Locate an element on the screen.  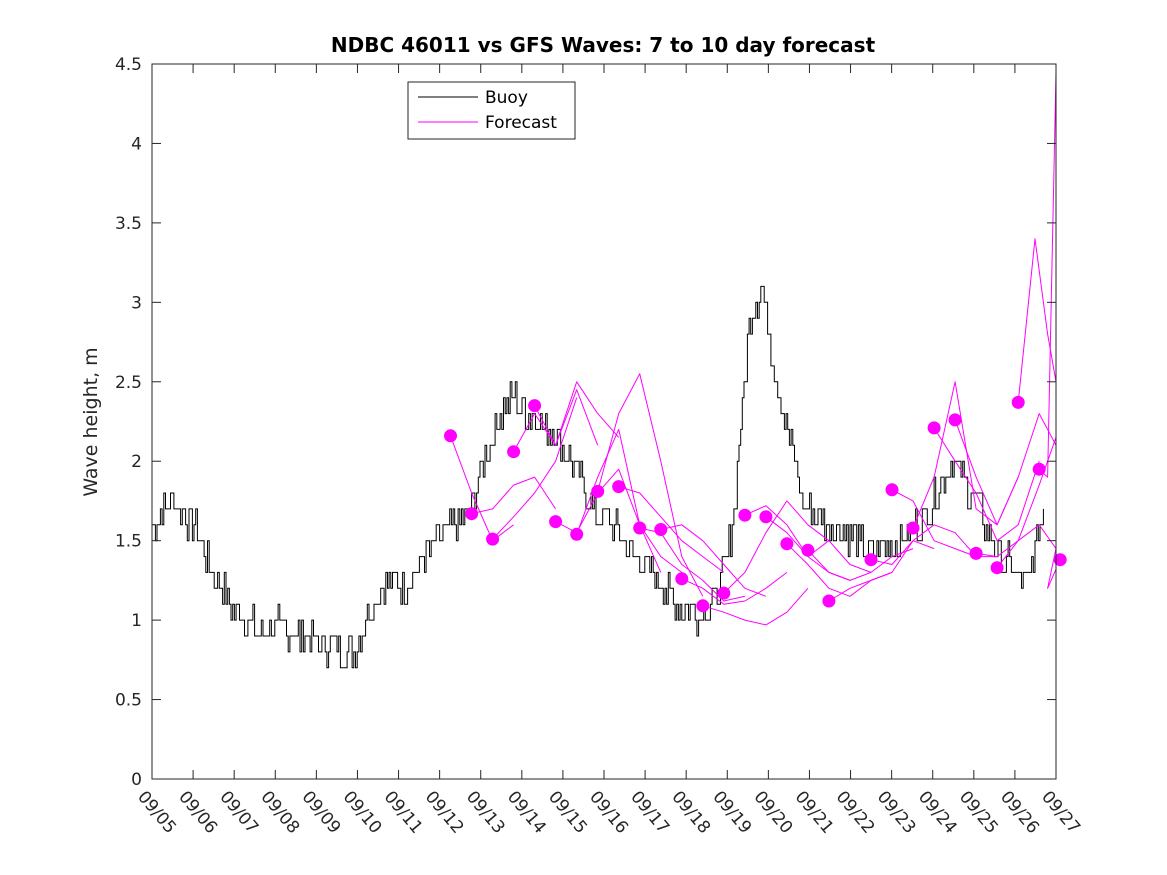
forecast-markers-layer is located at coordinates (755, 504).